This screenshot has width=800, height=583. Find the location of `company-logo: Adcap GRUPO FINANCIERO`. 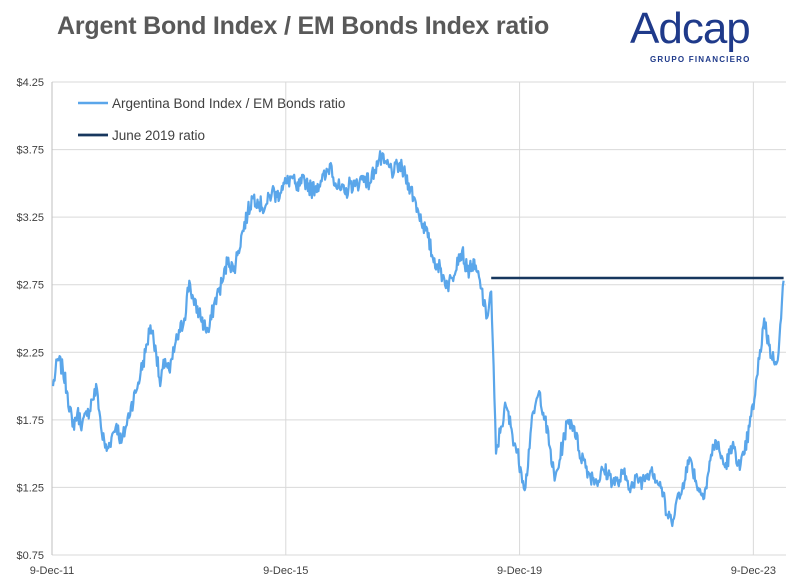

company-logo: Adcap GRUPO FINANCIERO is located at coordinates (706, 37).